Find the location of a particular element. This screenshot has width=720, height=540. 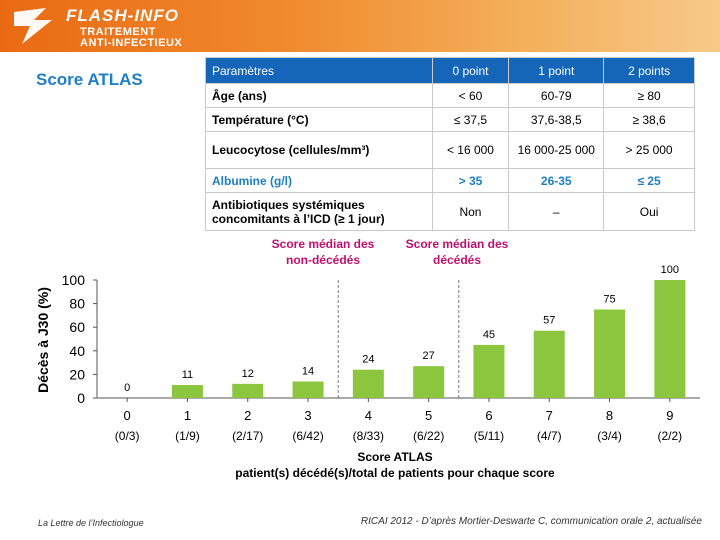

value-cell: 16 000-25 000 is located at coordinates (556, 150).